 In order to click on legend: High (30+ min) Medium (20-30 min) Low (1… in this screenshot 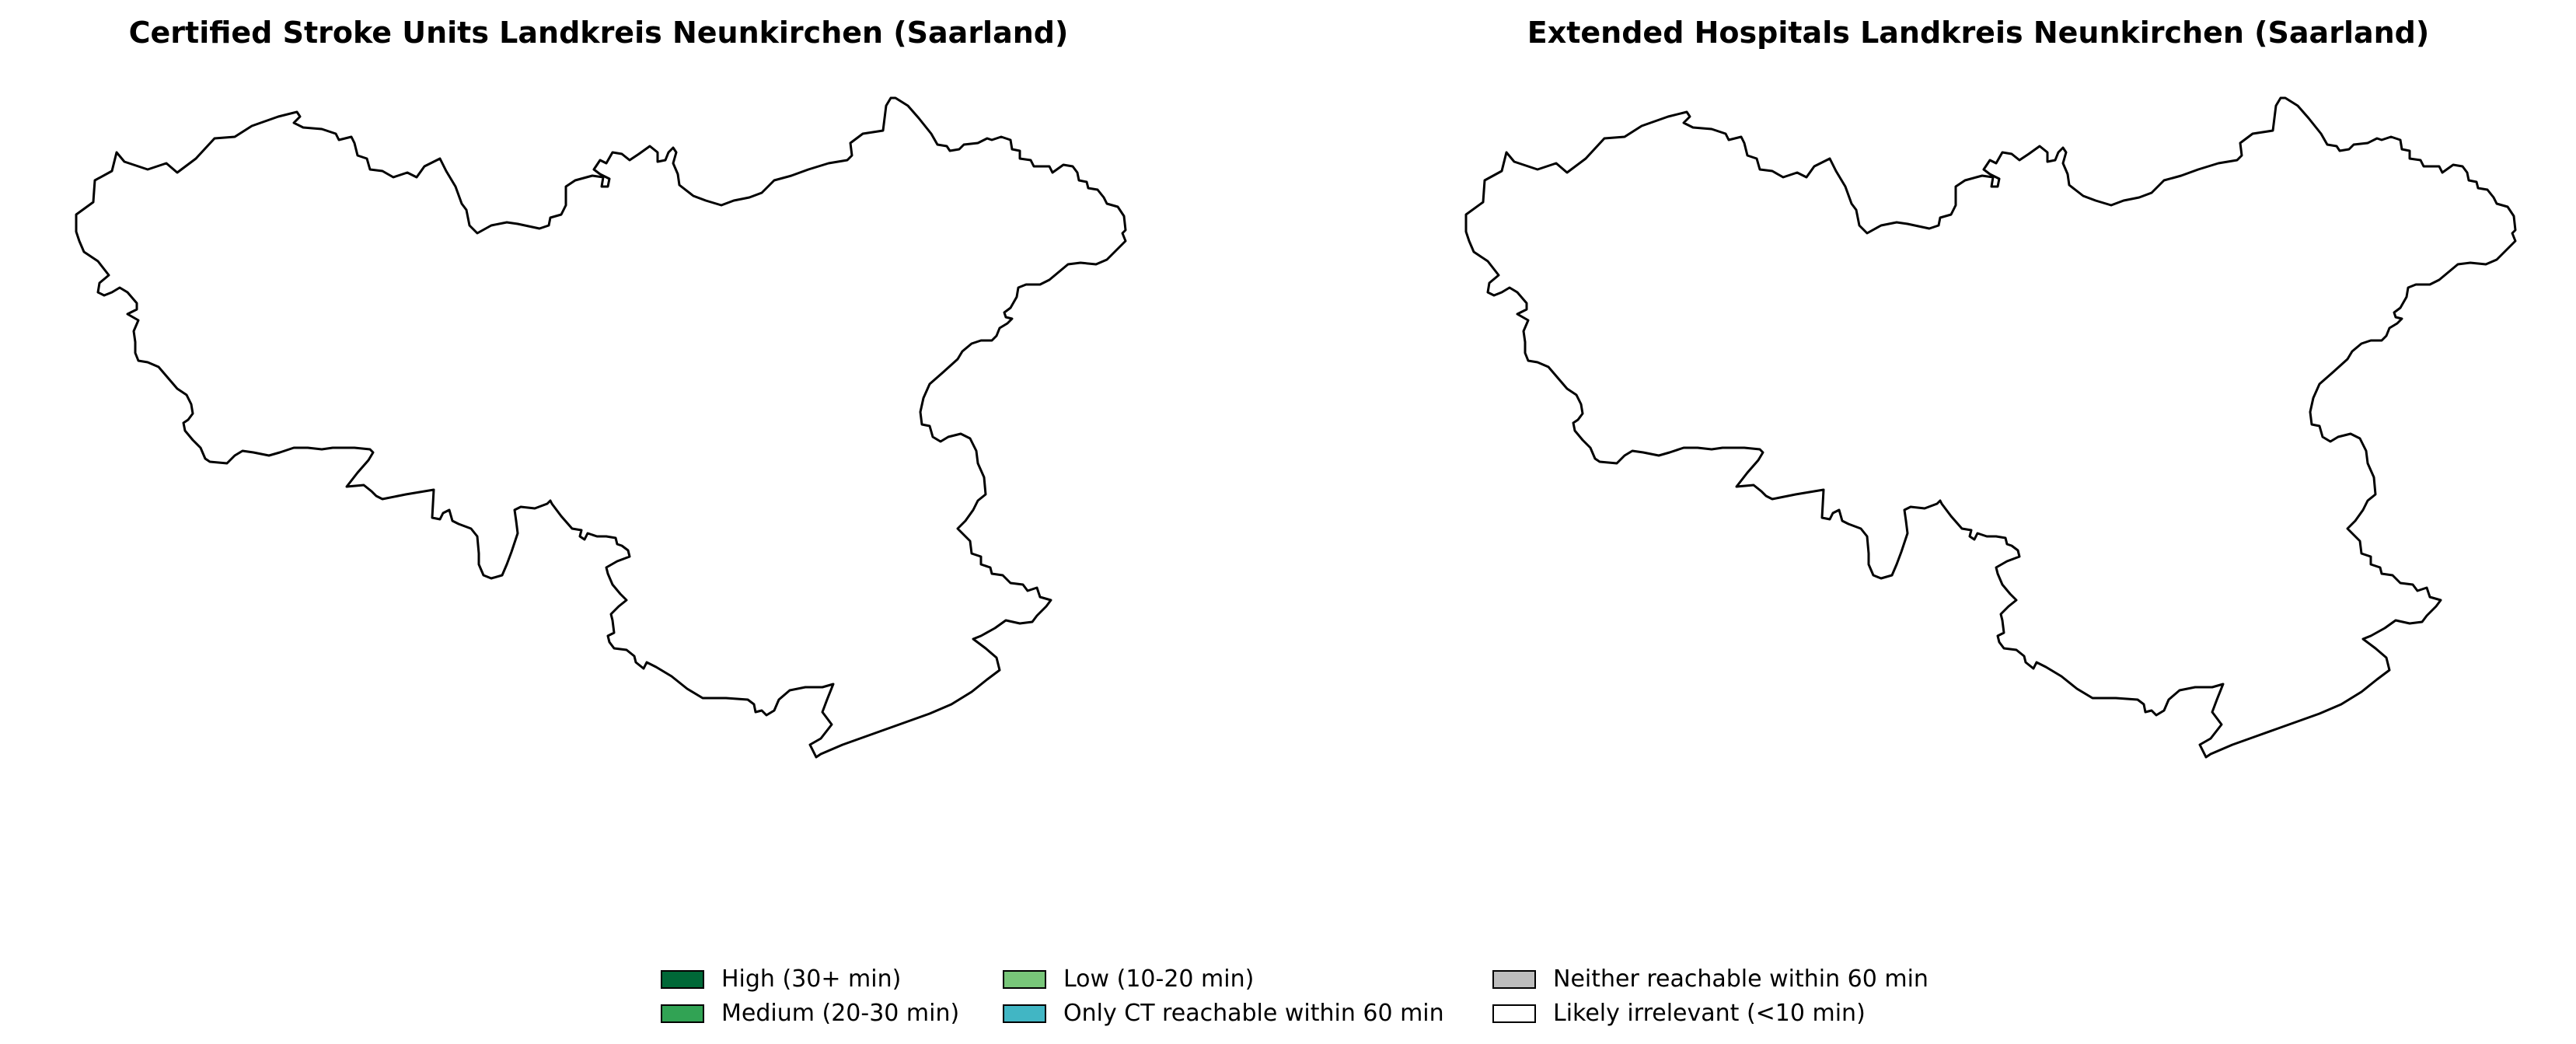, I will do `click(1321, 999)`.